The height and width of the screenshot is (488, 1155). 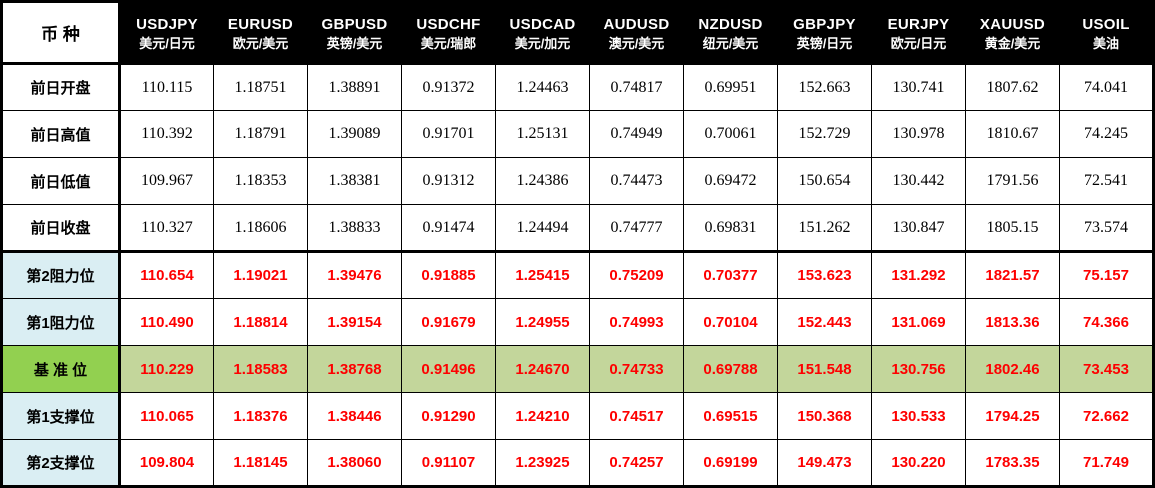 I want to click on price-cell-gbpusd: 1.38891, so click(x=354, y=87).